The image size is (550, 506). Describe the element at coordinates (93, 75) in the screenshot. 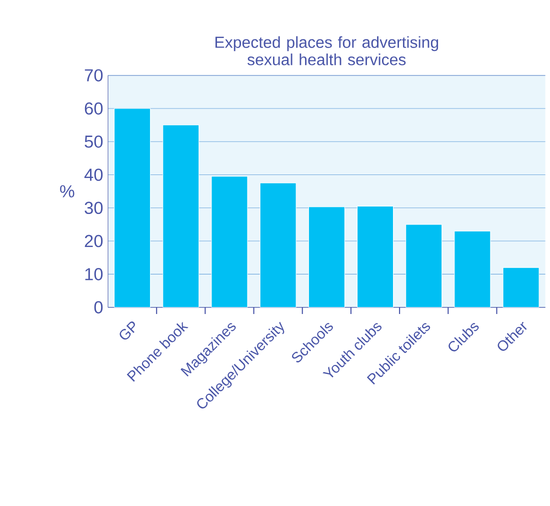

I see `y-tick-label: 70` at that location.